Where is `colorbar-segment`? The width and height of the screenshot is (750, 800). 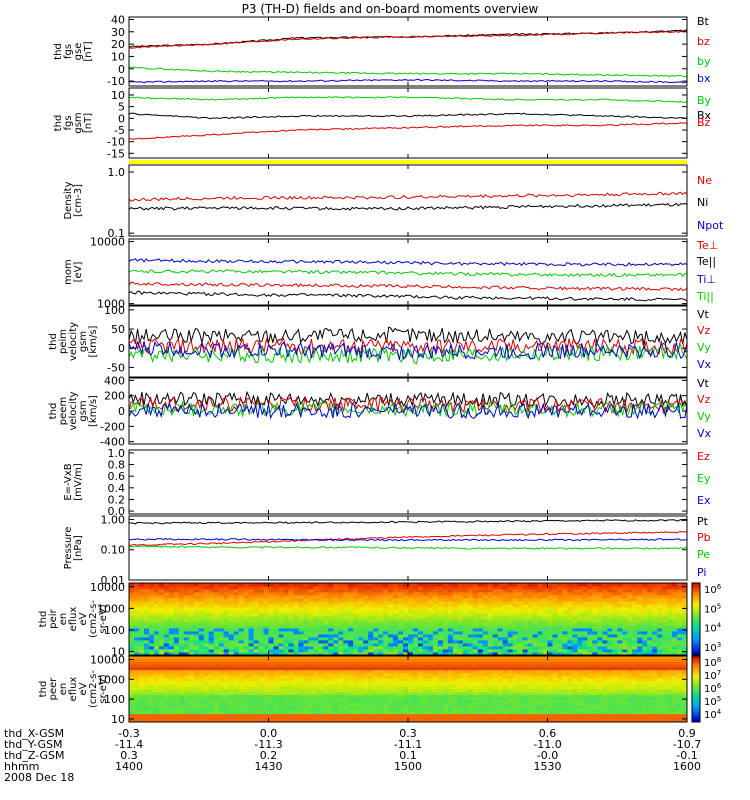 colorbar-segment is located at coordinates (696, 618).